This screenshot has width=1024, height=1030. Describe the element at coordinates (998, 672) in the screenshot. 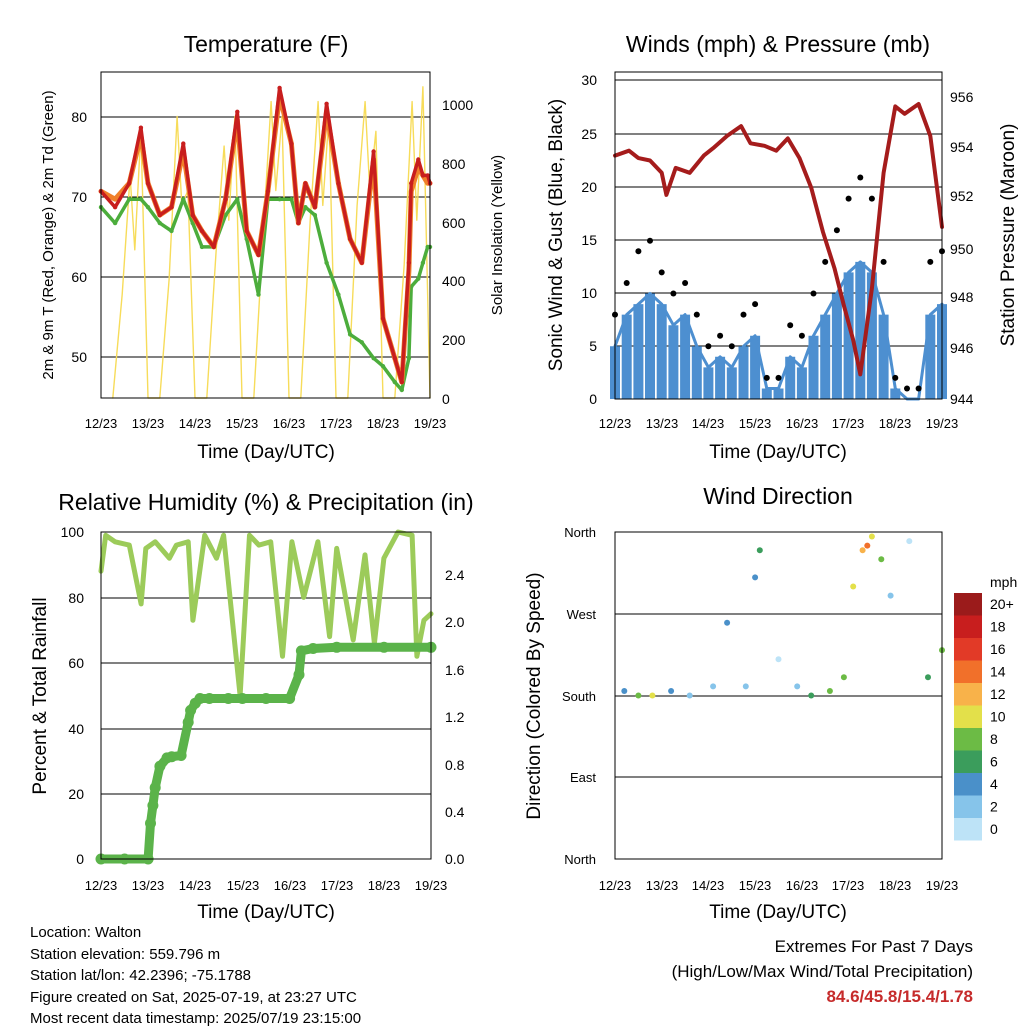

I see `legend-label: 14` at that location.